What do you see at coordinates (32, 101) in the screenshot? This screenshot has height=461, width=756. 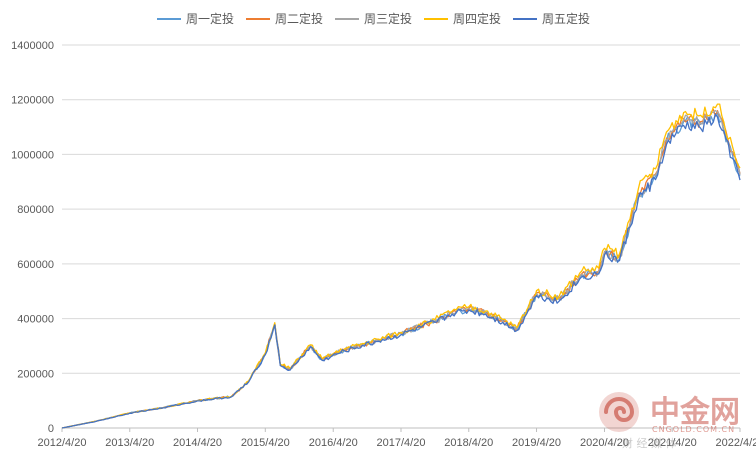 I see `y-tick-label: 1200000` at bounding box center [32, 101].